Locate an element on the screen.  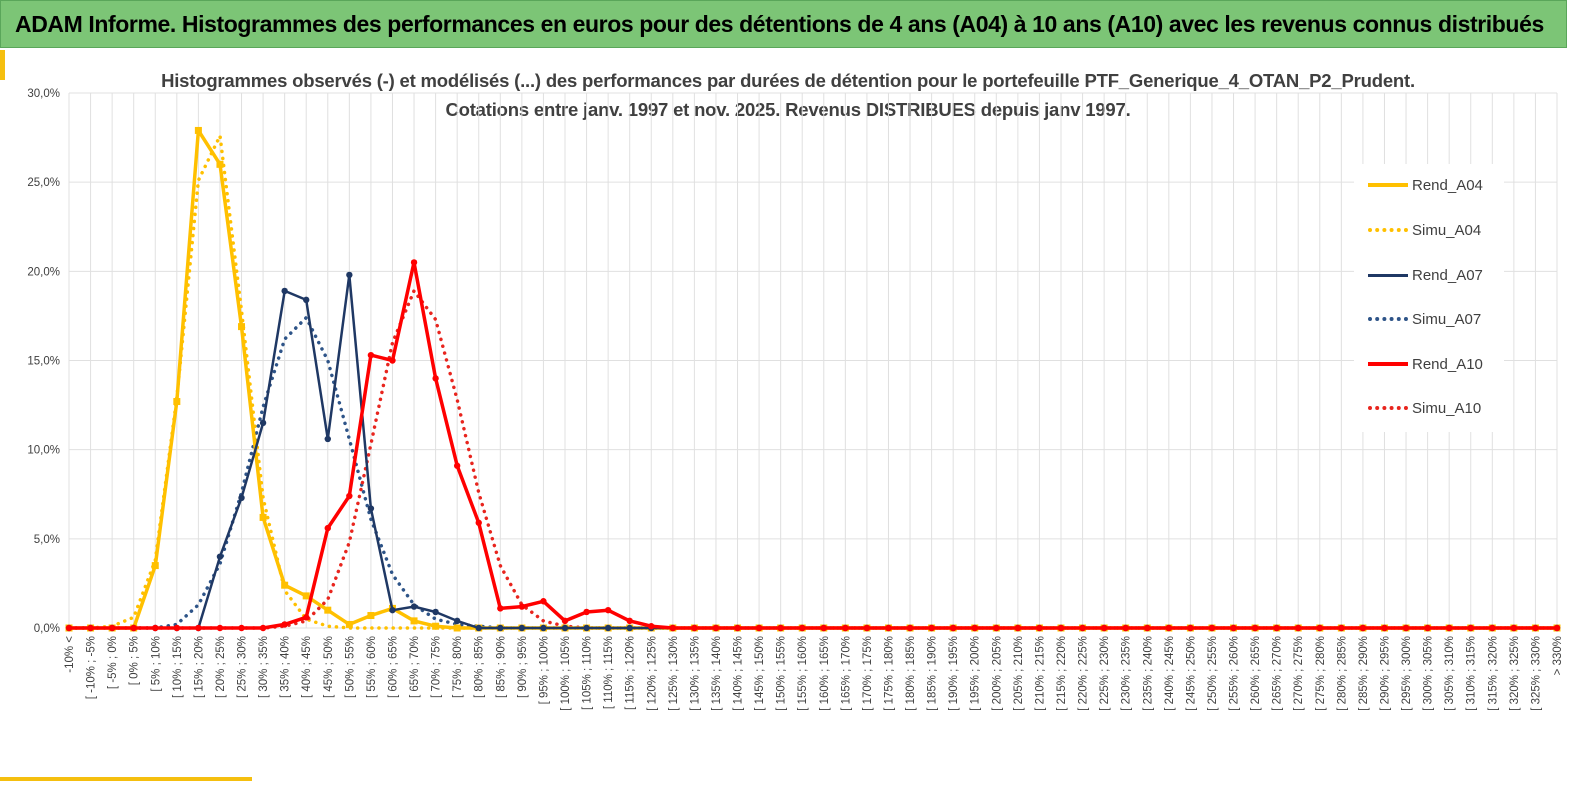
x-tick-label: [ 140% ; 145% is located at coordinates (739, 673).